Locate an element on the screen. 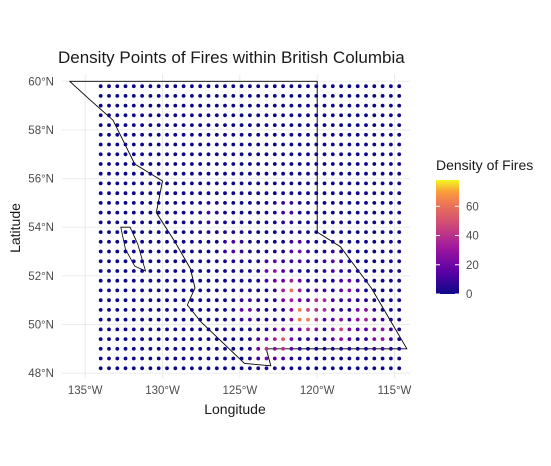 The width and height of the screenshot is (551, 466). x-tick-label: 125°W is located at coordinates (240, 391).